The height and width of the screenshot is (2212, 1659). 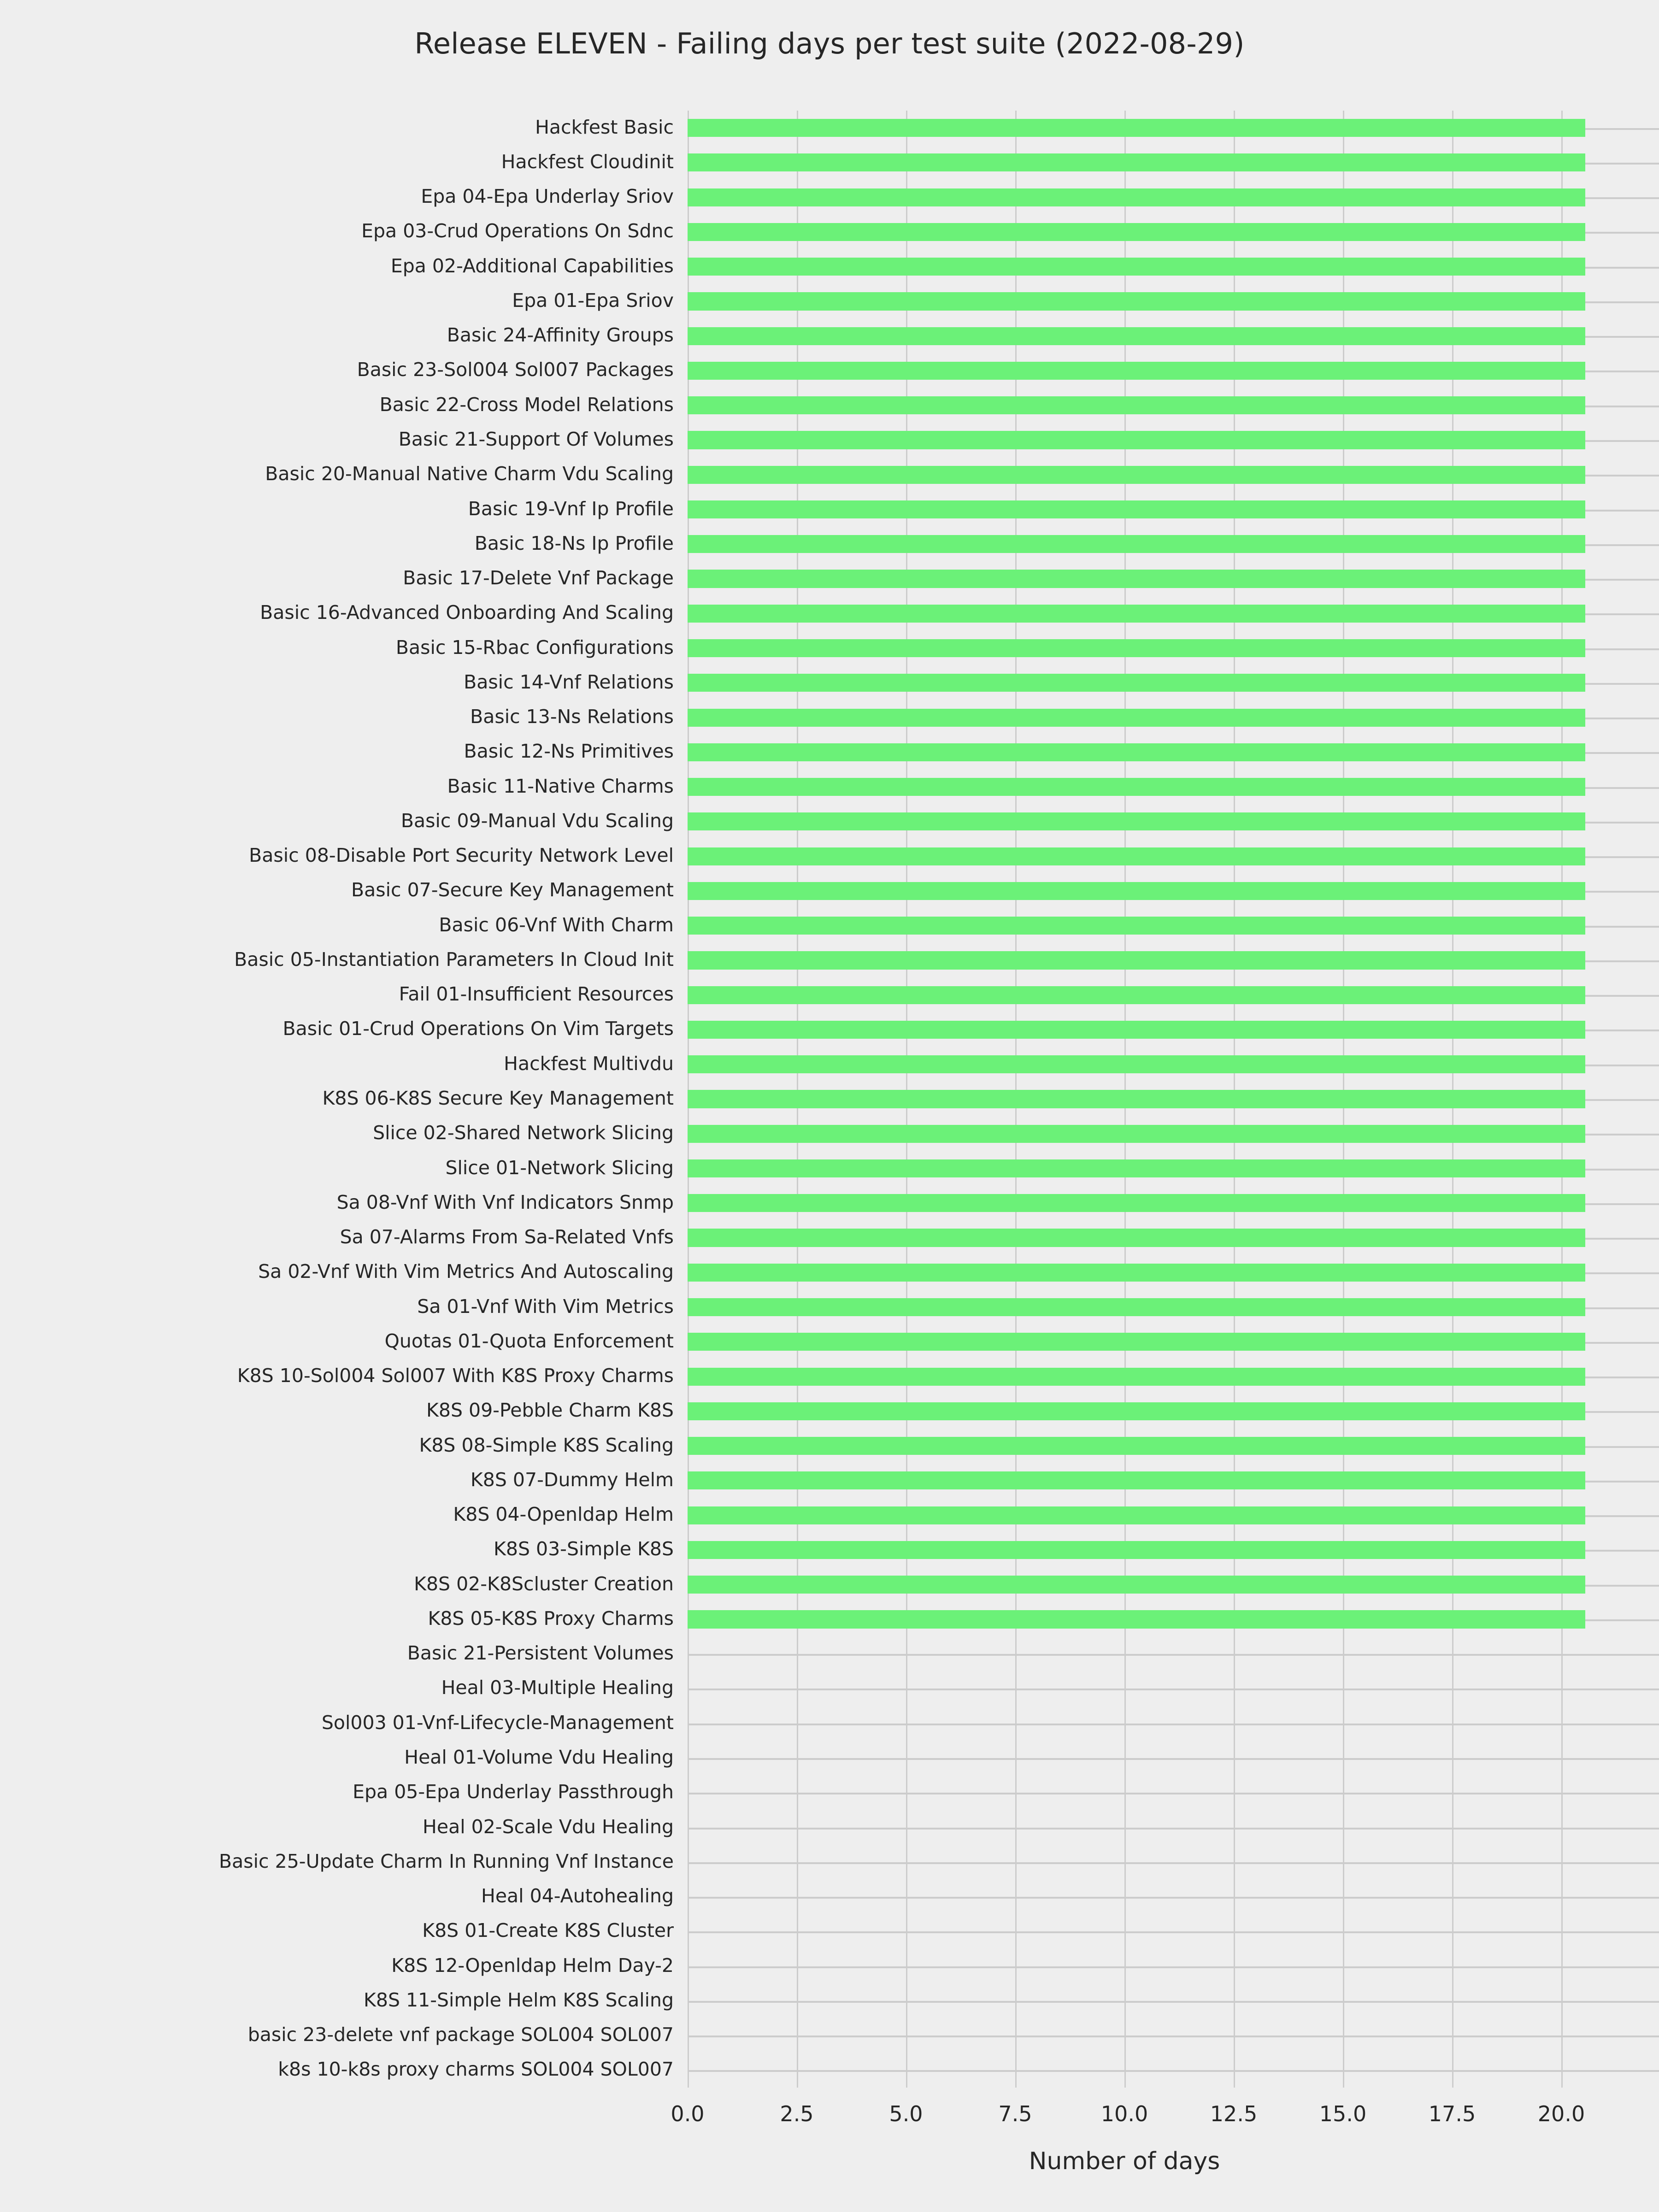 I want to click on y-tick-label: Basic 16-Advanced Onboarding And Scaling, so click(x=467, y=612).